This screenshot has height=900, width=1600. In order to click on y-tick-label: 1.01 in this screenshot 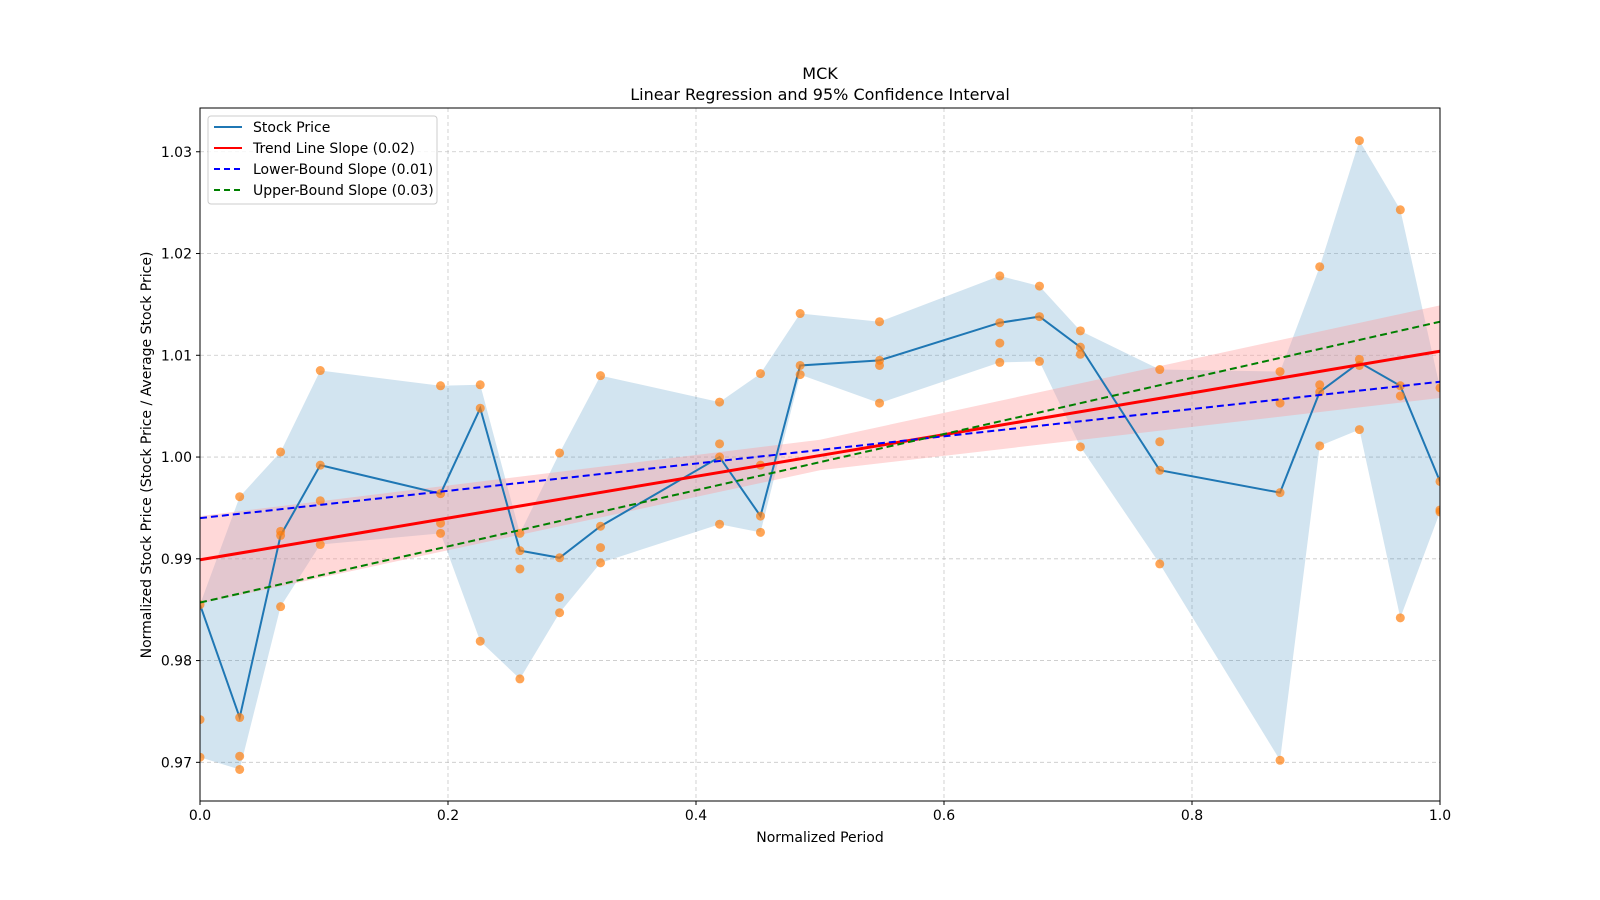, I will do `click(176, 356)`.